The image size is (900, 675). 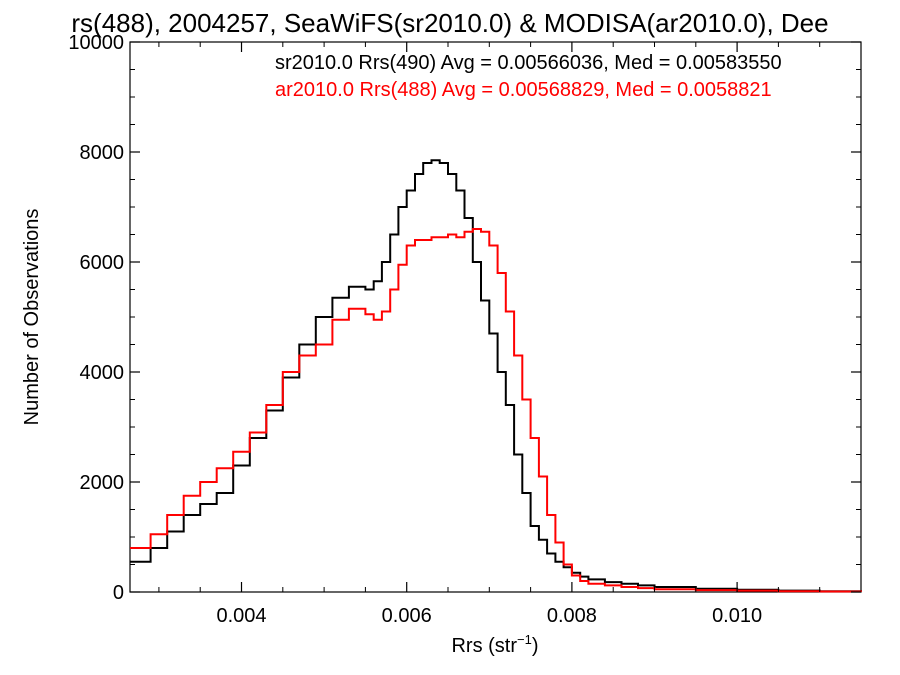 I want to click on y-axis-label: Number of Observations, so click(x=32, y=317).